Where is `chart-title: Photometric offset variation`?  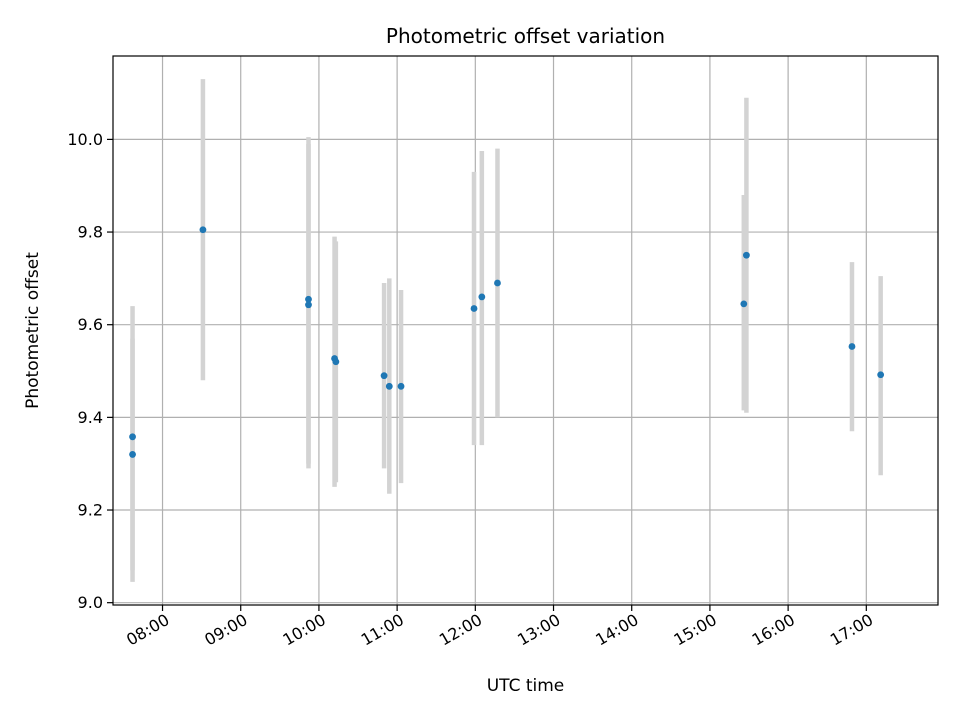 chart-title: Photometric offset variation is located at coordinates (525, 36).